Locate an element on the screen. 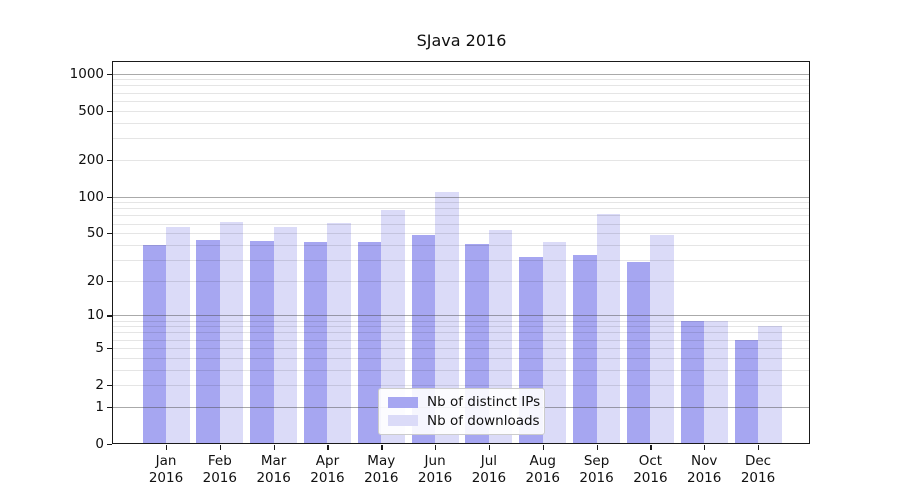  x-axis-label-oct-2016: Oct 2016 is located at coordinates (650, 470).